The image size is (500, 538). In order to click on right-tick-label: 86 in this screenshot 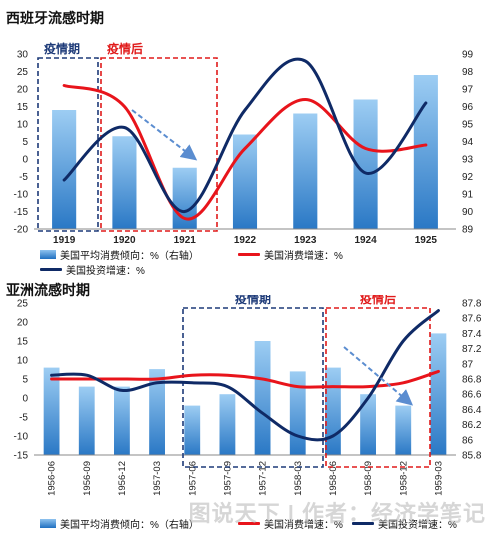, I will do `click(468, 440)`.